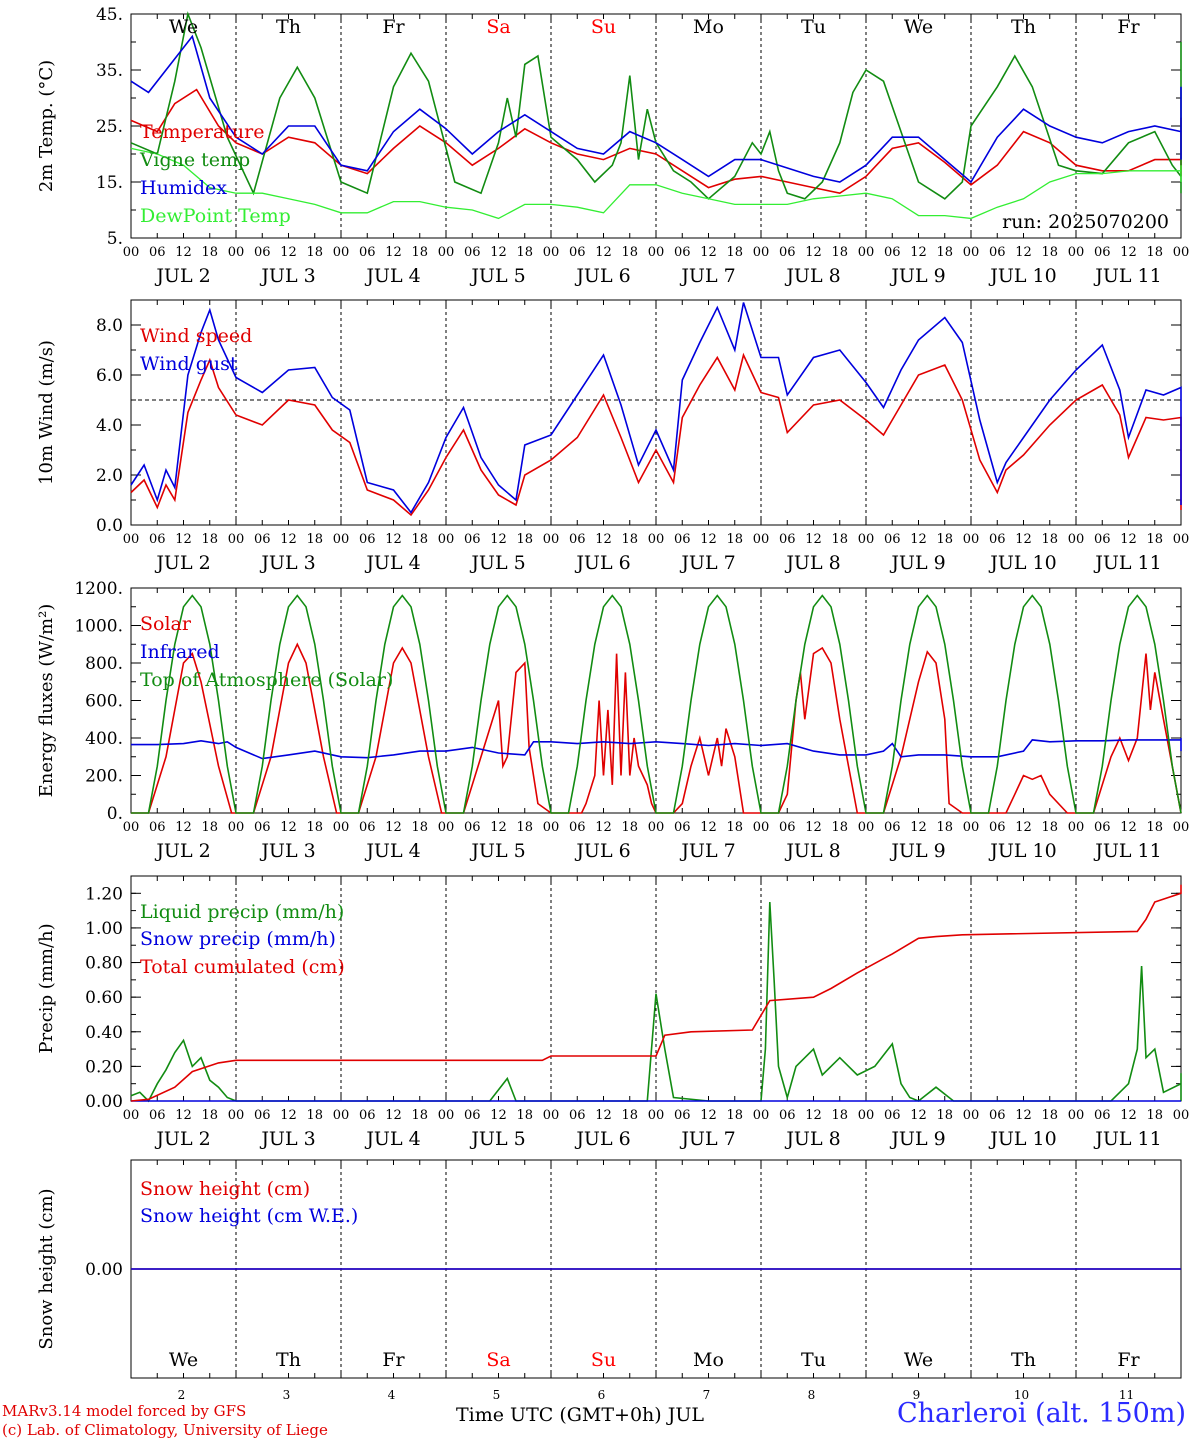 The image size is (1194, 1440). Describe the element at coordinates (104, 1102) in the screenshot. I see `y-tick-label: 0.00` at that location.